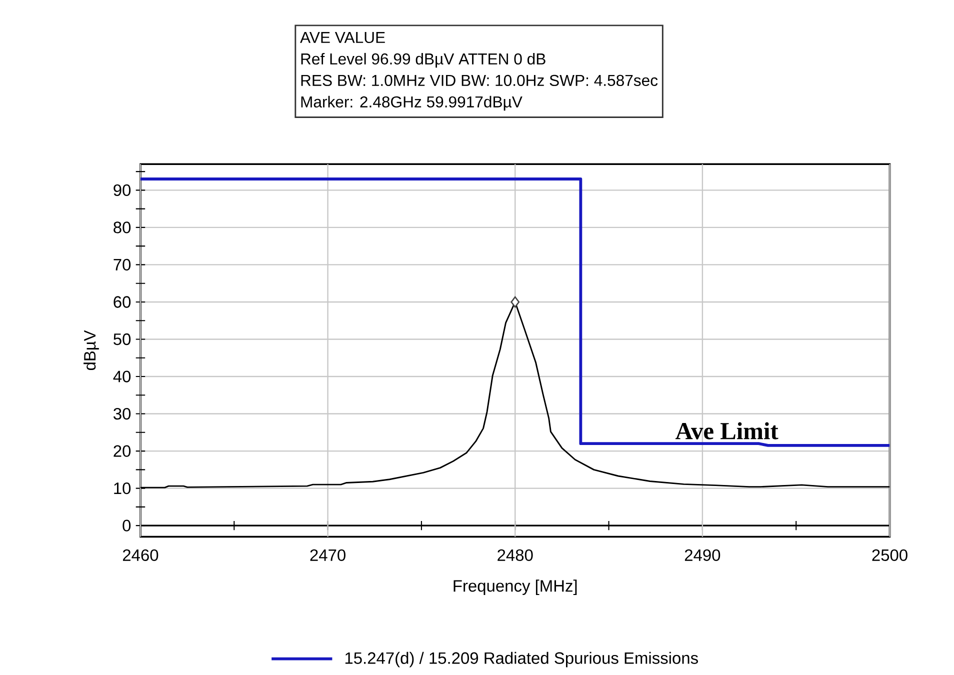 This screenshot has width=954, height=675. I want to click on x-tick-label: 2480, so click(515, 555).